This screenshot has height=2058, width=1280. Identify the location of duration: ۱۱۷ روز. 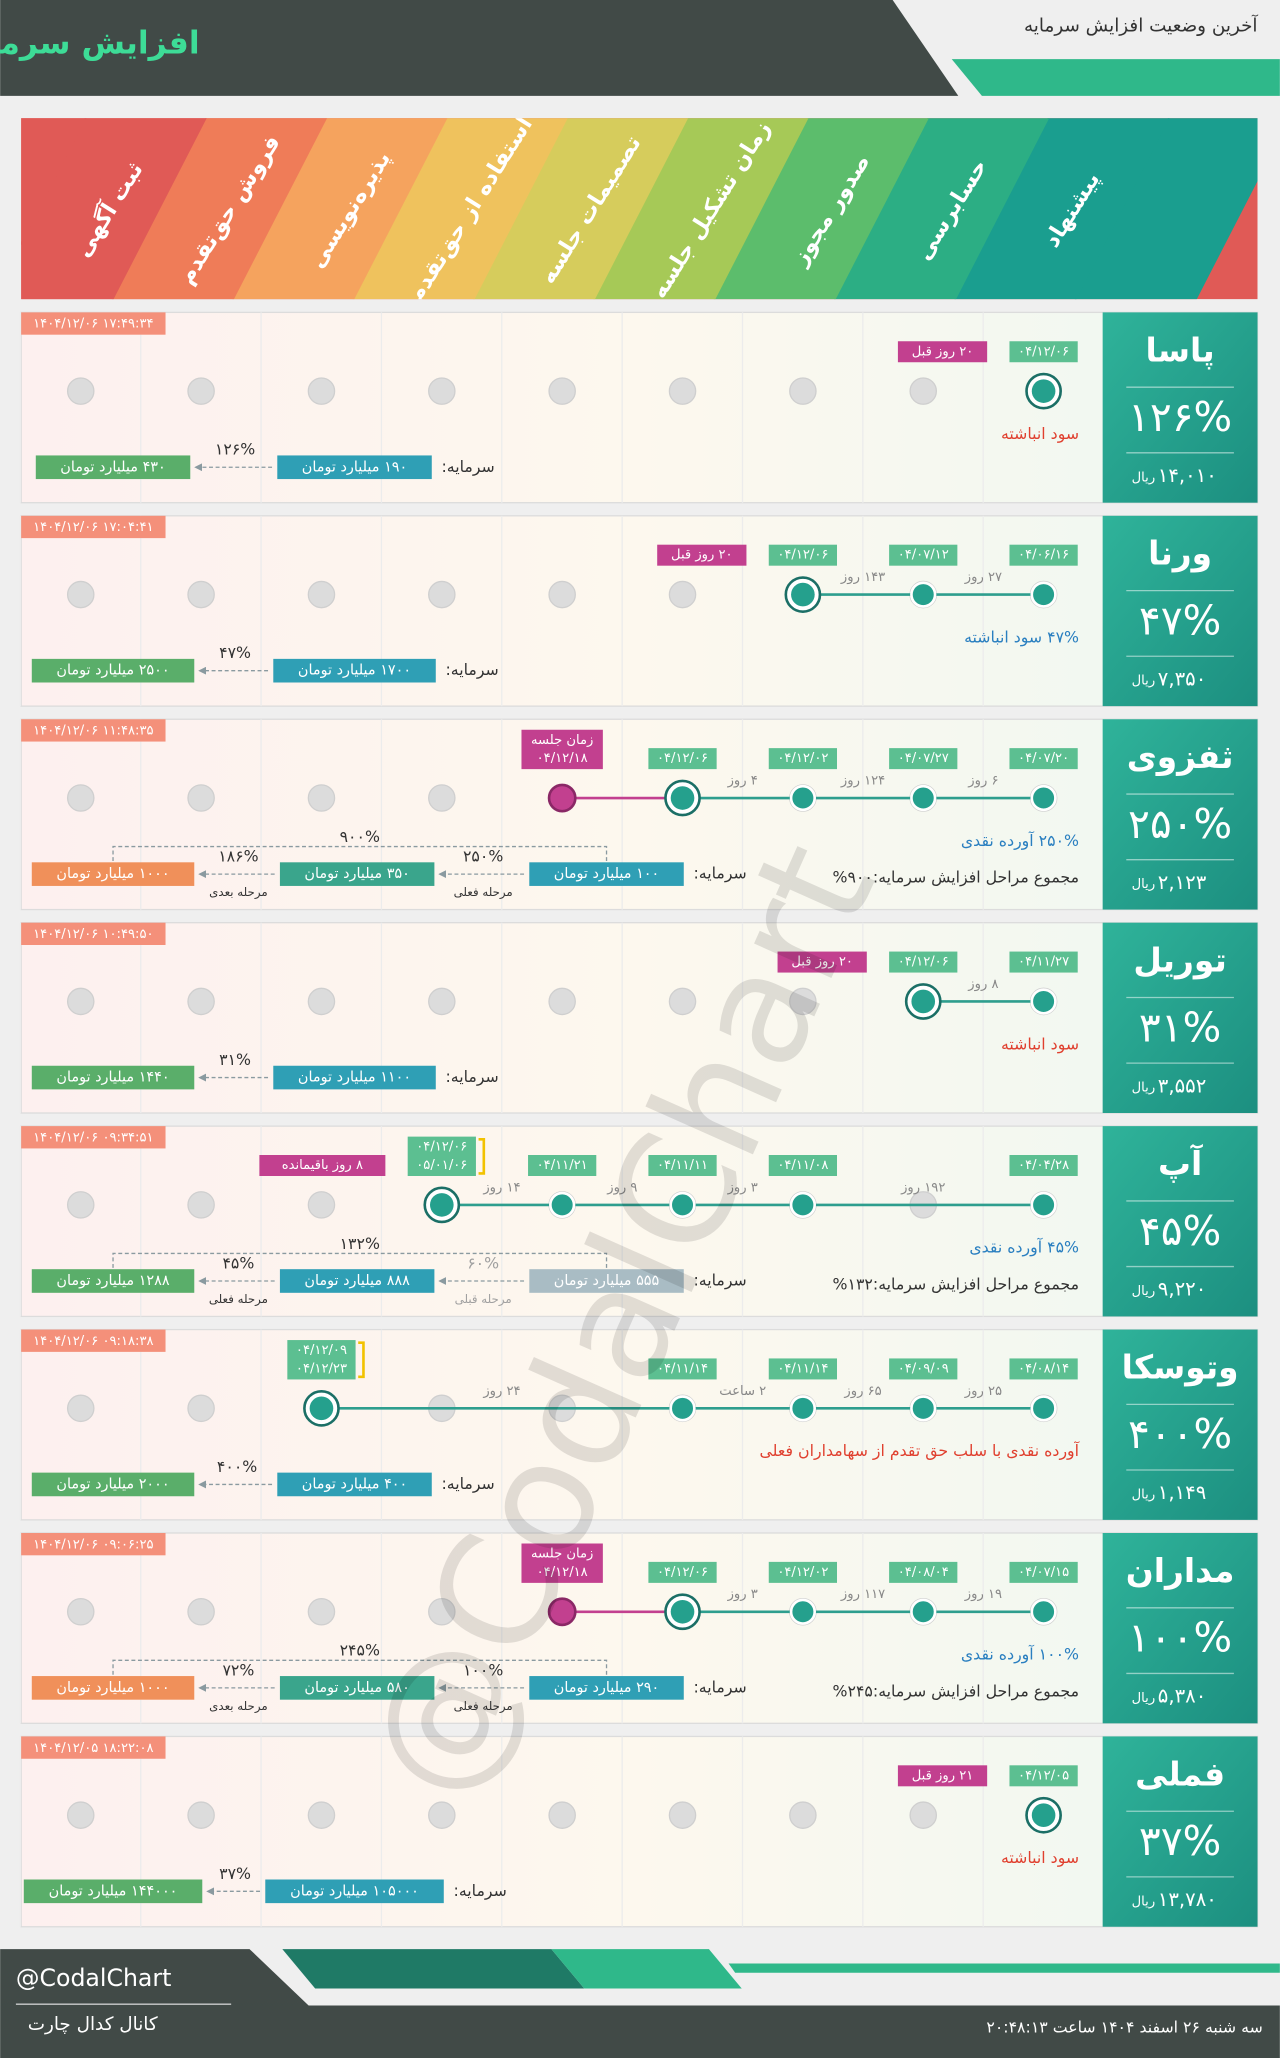
(862, 1594).